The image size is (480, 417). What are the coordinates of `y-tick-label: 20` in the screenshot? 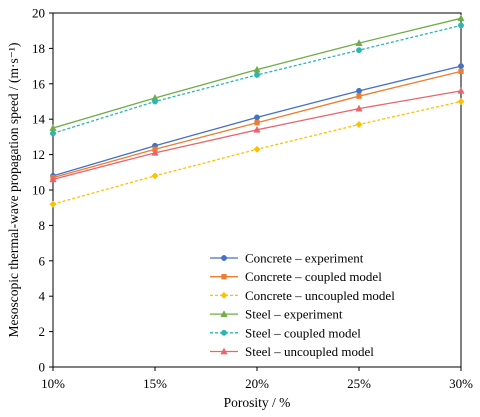 It's located at (38, 13).